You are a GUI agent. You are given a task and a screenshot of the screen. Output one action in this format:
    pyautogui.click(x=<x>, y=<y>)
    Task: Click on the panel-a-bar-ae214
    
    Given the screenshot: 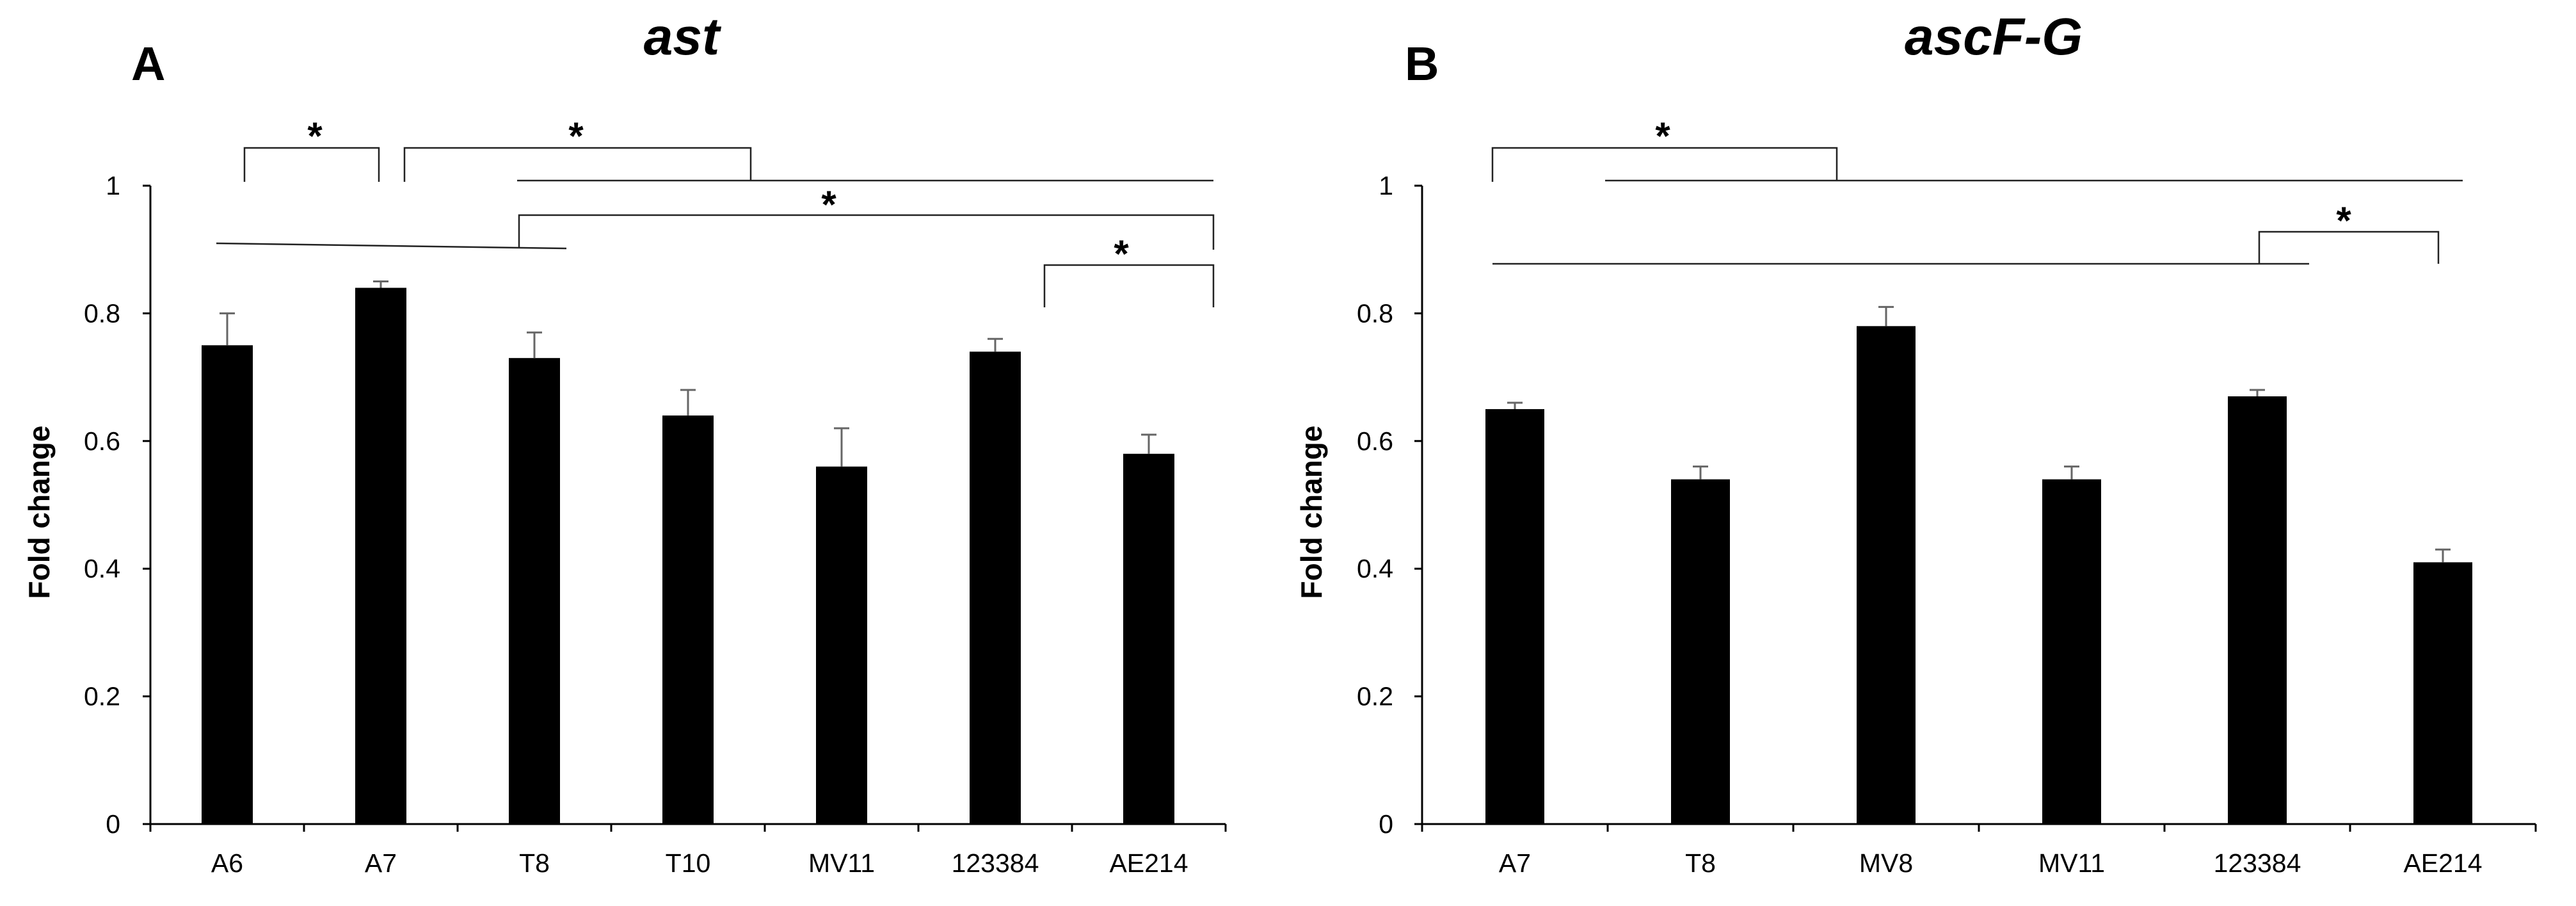 What is the action you would take?
    pyautogui.click(x=1148, y=638)
    